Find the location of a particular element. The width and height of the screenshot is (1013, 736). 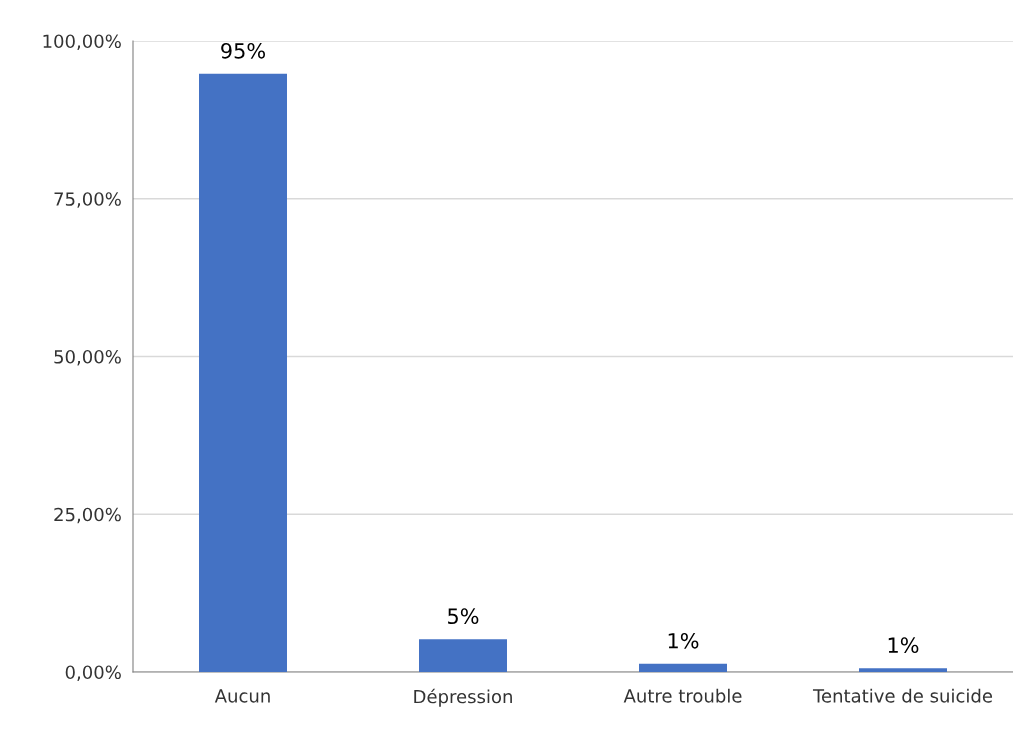

y-tick-label: 100,00% is located at coordinates (82, 42).